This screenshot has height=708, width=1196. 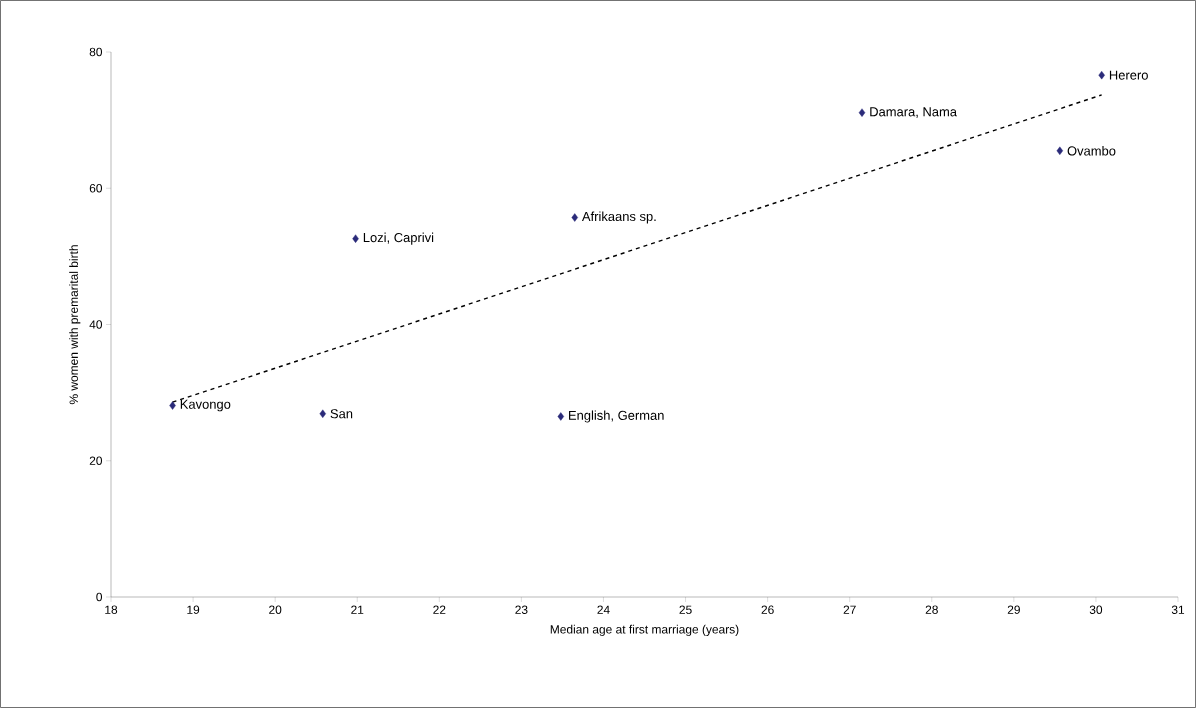 I want to click on y-tick-label: 80, so click(x=96, y=52).